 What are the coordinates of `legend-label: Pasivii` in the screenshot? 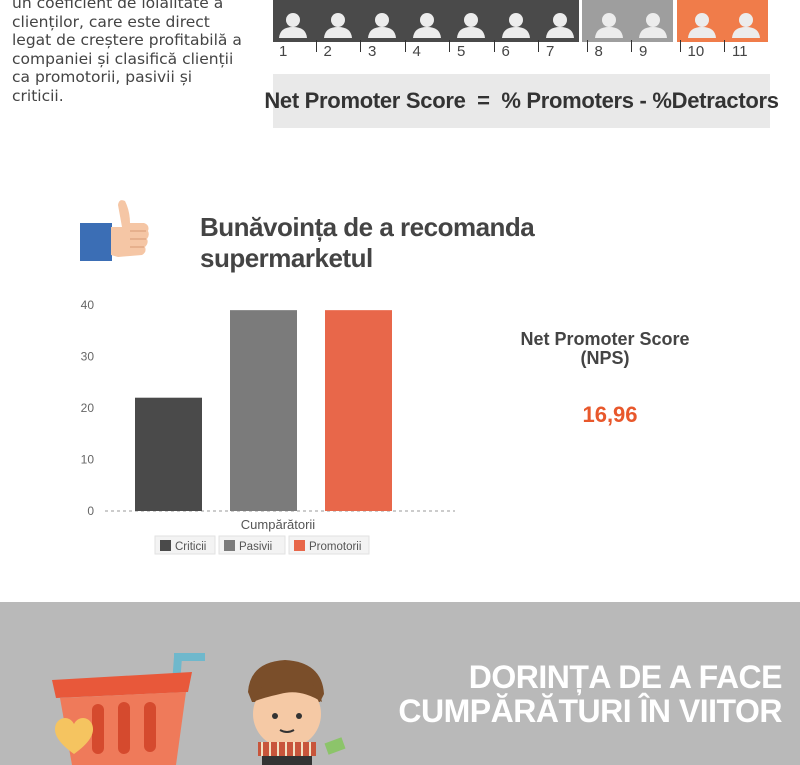 It's located at (255, 547).